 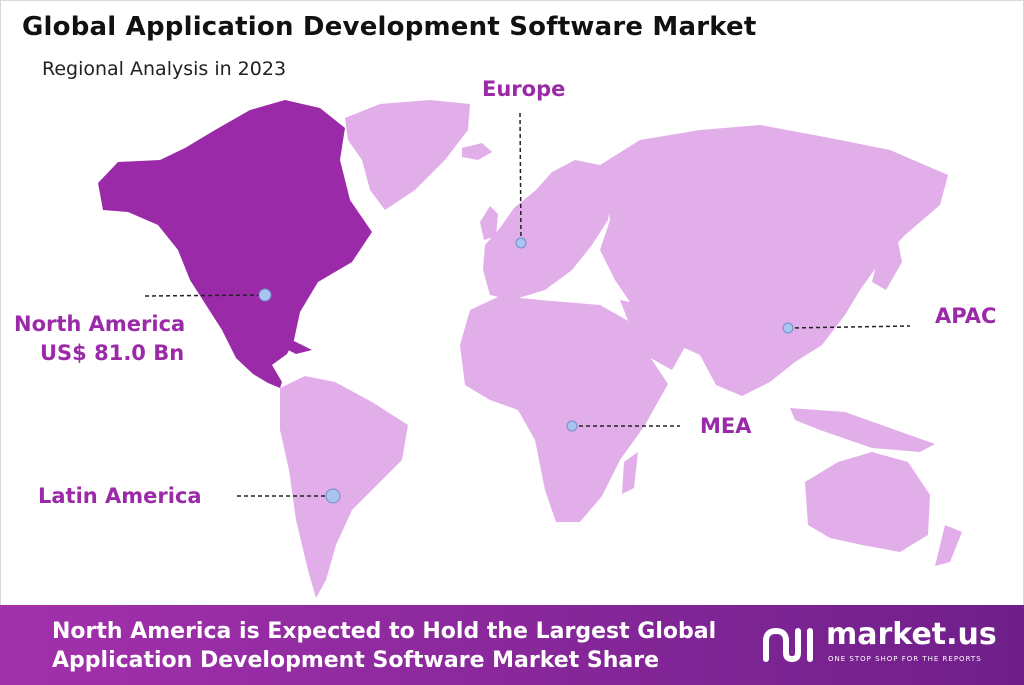 I want to click on mea-label: MEA, so click(x=726, y=426).